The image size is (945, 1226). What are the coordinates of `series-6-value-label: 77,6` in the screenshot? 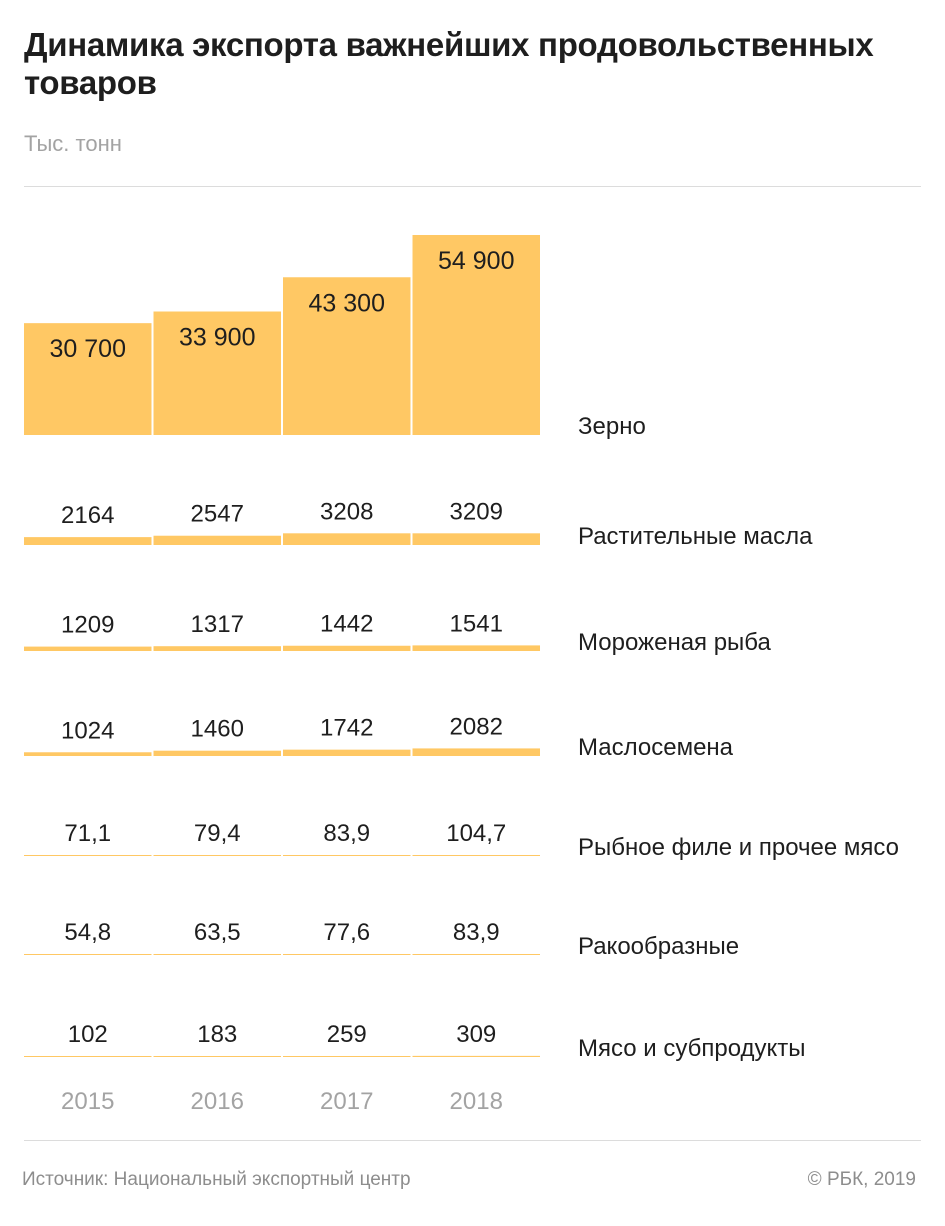 It's located at (346, 932).